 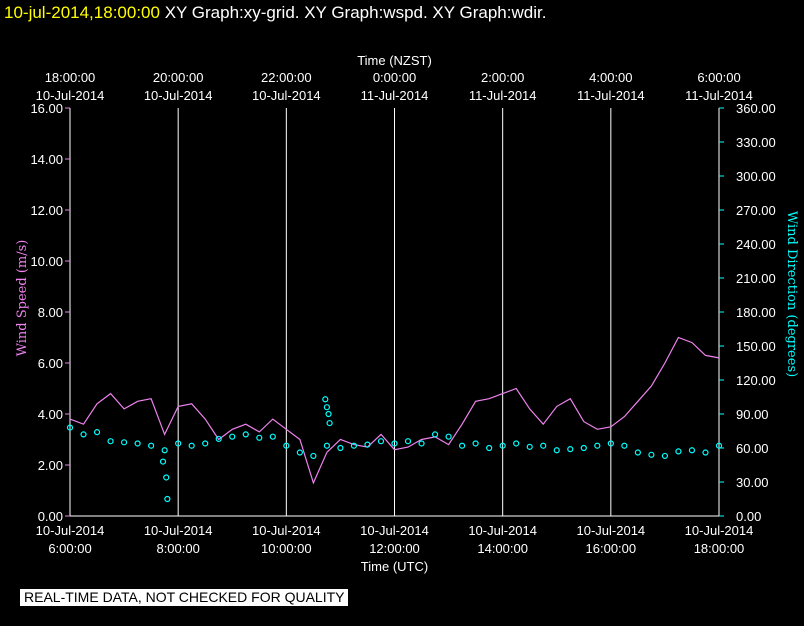 What do you see at coordinates (611, 548) in the screenshot?
I see `bottom-tick-time: 16:00:00` at bounding box center [611, 548].